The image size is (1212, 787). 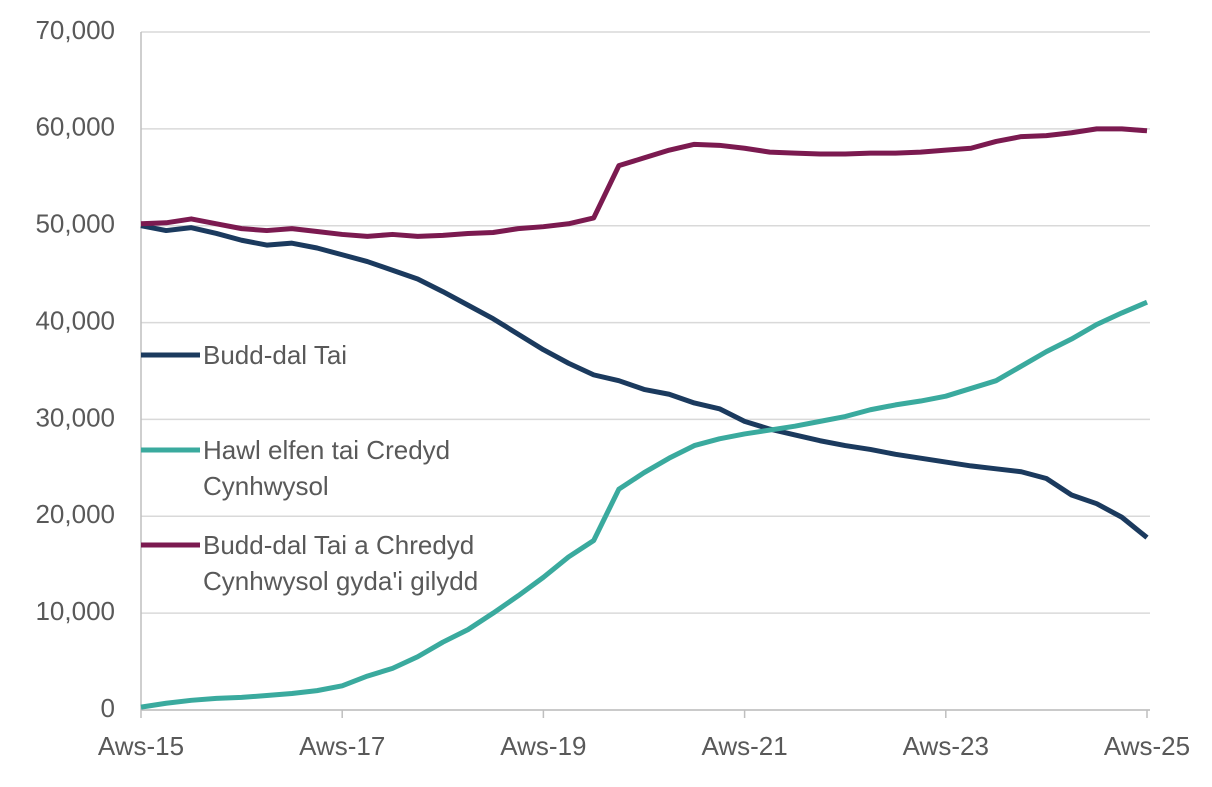 What do you see at coordinates (1147, 746) in the screenshot?
I see `x-tick-label: Aws-25` at bounding box center [1147, 746].